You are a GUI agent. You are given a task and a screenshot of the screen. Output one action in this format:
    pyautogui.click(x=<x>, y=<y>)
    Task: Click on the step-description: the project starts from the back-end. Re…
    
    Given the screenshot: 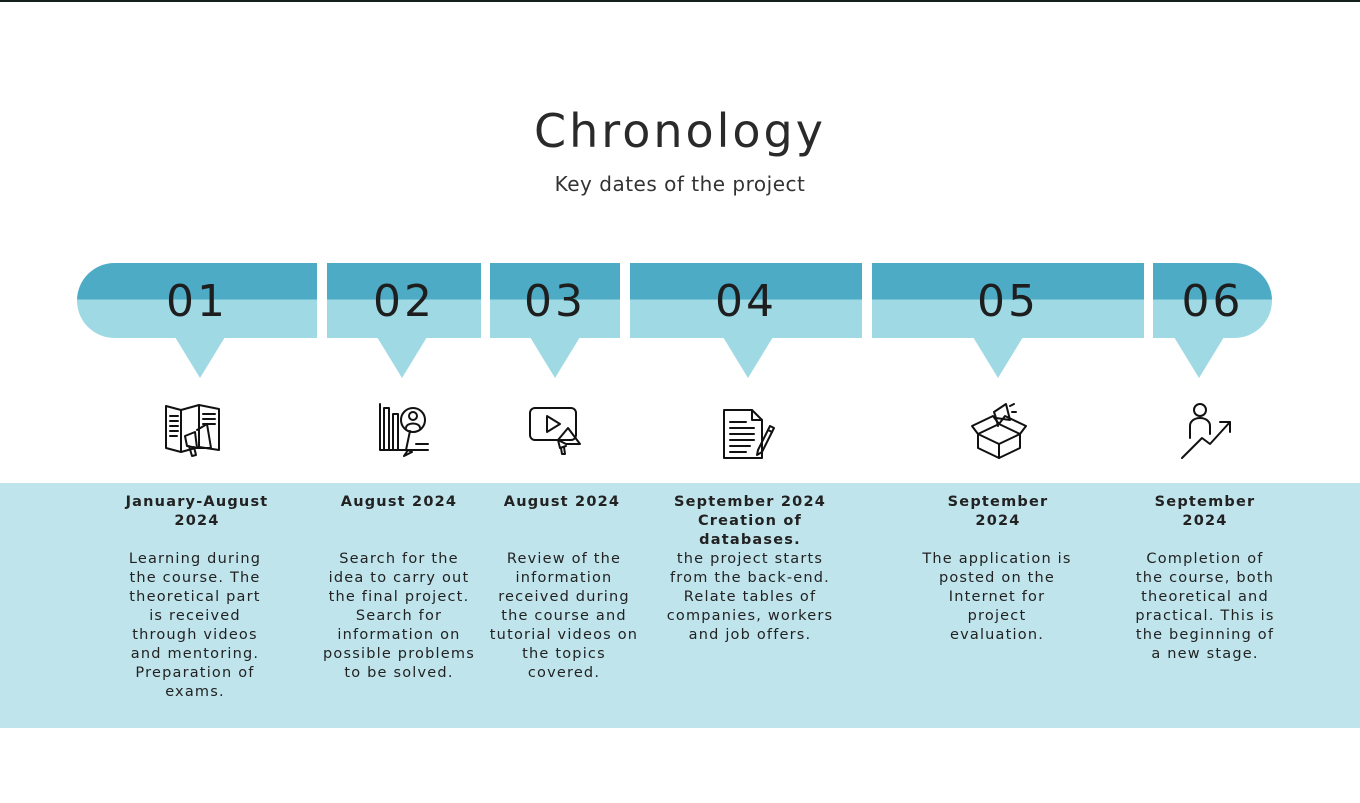 What is the action you would take?
    pyautogui.click(x=750, y=597)
    